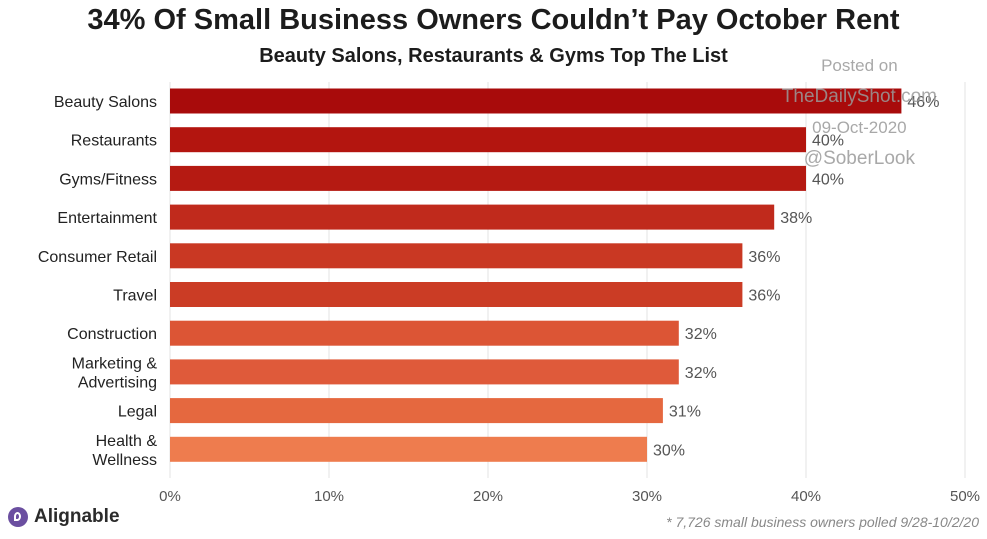  What do you see at coordinates (329, 496) in the screenshot?
I see `x-tick-label: 10%` at bounding box center [329, 496].